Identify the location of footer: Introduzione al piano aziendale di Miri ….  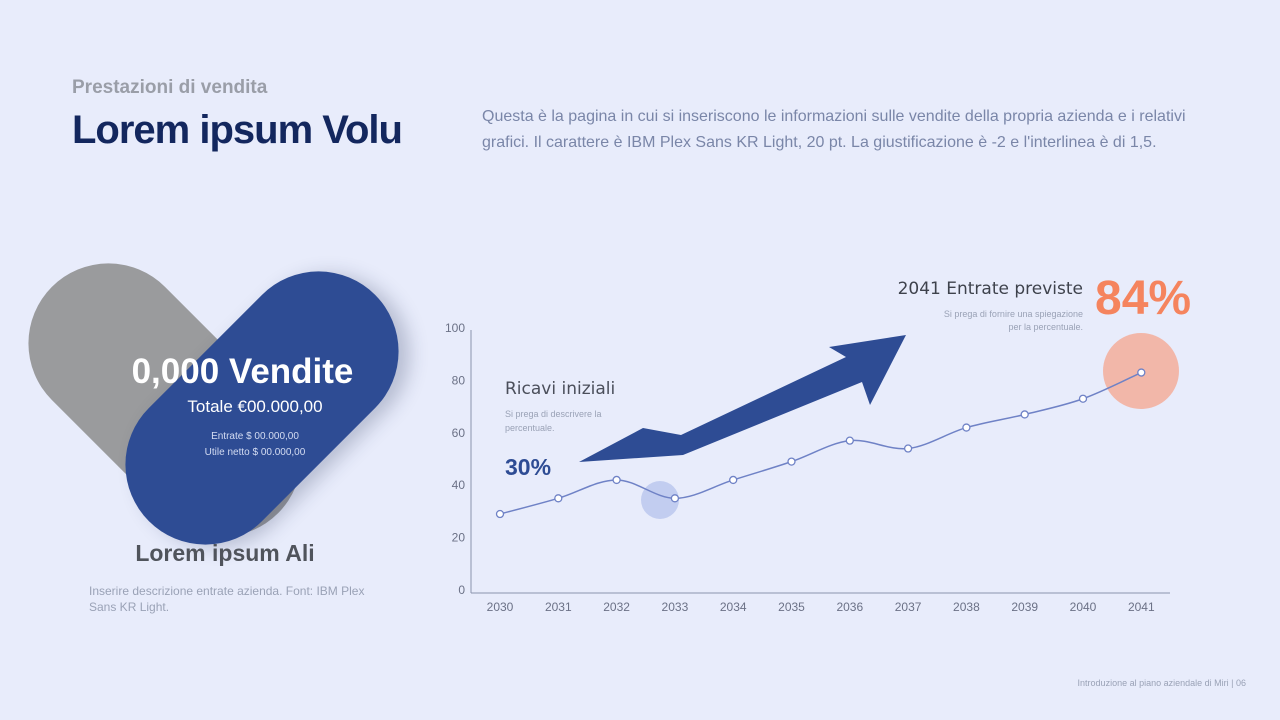
(1161, 683).